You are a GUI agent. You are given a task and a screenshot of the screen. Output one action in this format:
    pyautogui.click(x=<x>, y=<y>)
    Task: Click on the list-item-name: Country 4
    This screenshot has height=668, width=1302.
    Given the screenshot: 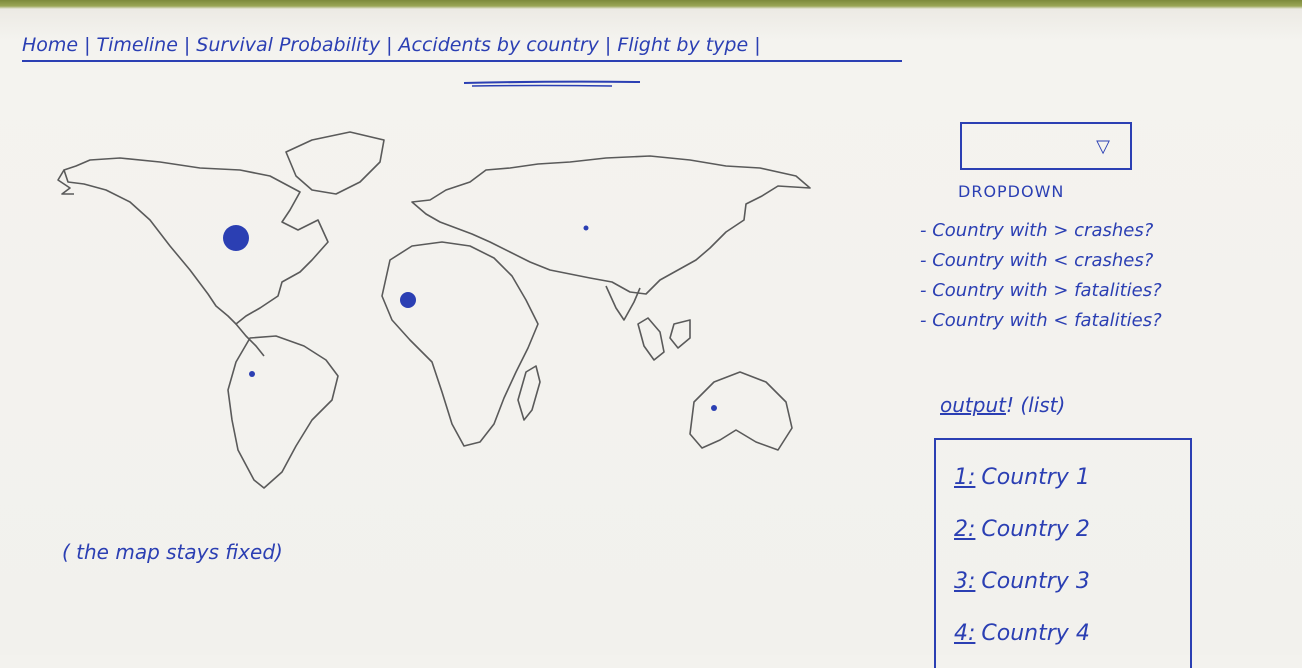 What is the action you would take?
    pyautogui.click(x=1035, y=633)
    